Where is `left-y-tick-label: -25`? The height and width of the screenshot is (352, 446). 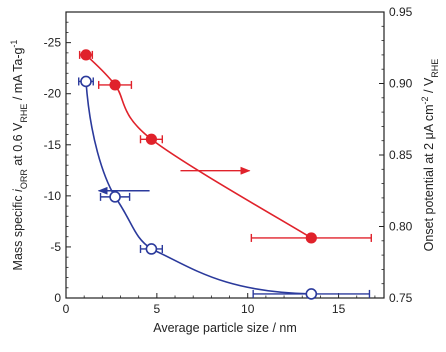 left-y-tick-label: -25 is located at coordinates (53, 43).